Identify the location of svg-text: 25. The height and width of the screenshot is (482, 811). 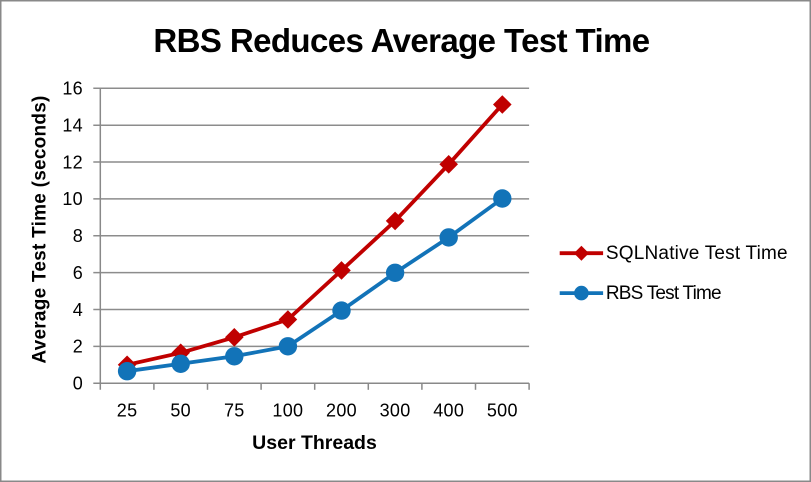
(127, 411).